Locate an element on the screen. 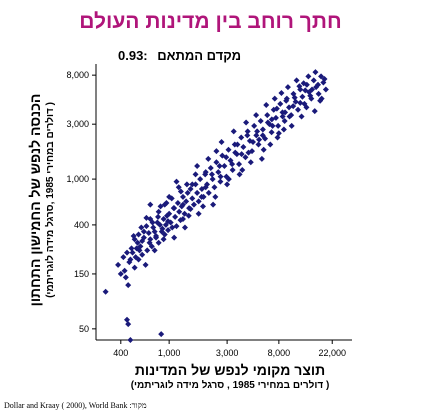 The image size is (421, 418). x-axis-label: תוצר מקומי לנפש של המדינות is located at coordinates (230, 370).